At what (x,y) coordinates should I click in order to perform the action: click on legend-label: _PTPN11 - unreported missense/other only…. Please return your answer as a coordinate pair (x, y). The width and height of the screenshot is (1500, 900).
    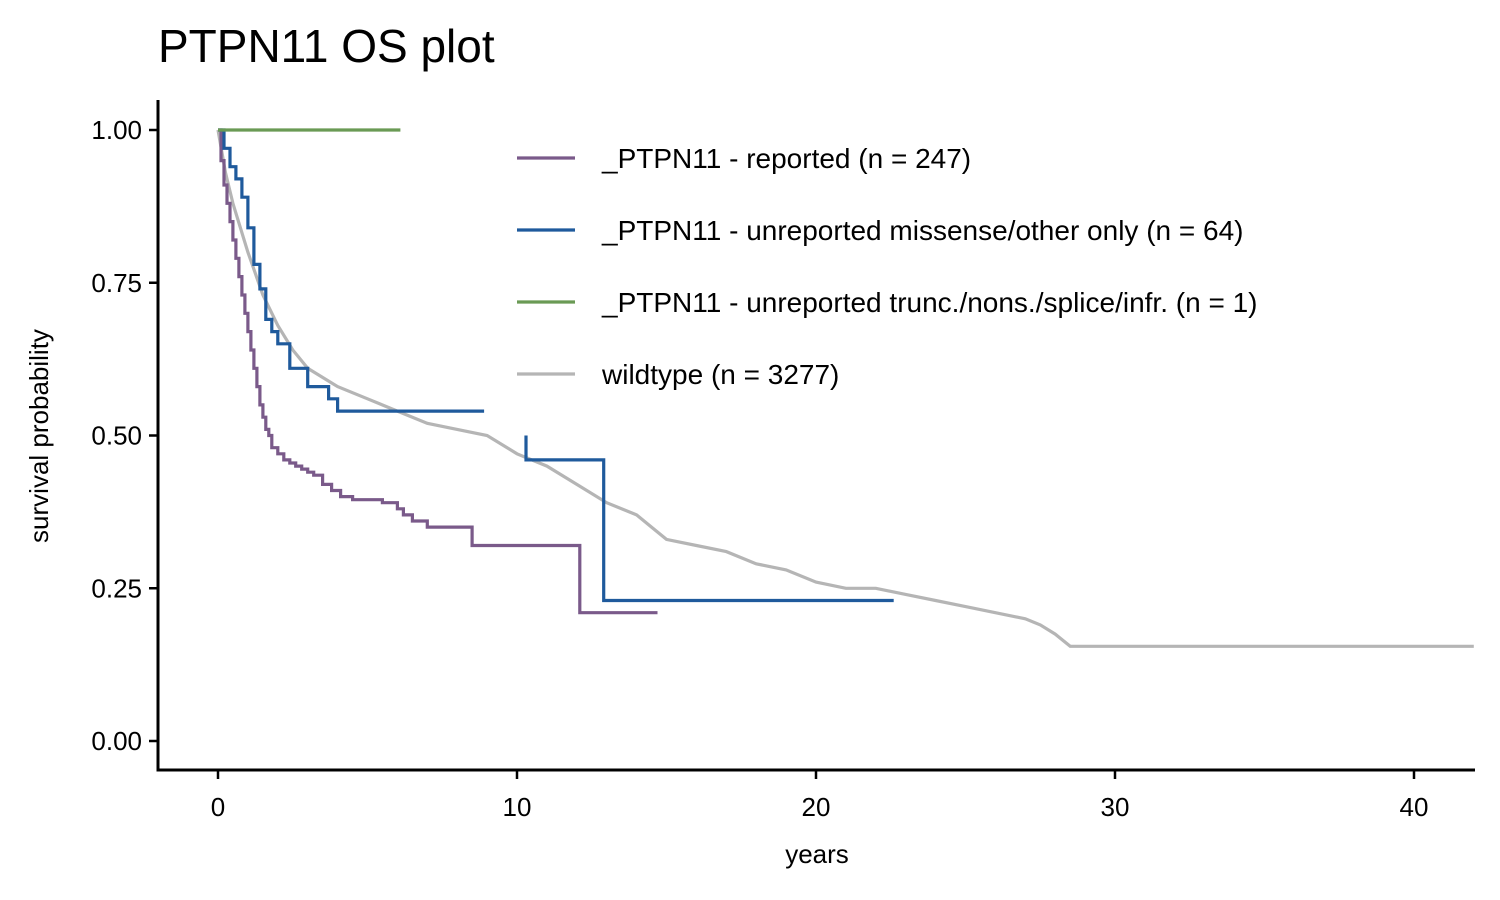
    Looking at the image, I should click on (922, 230).